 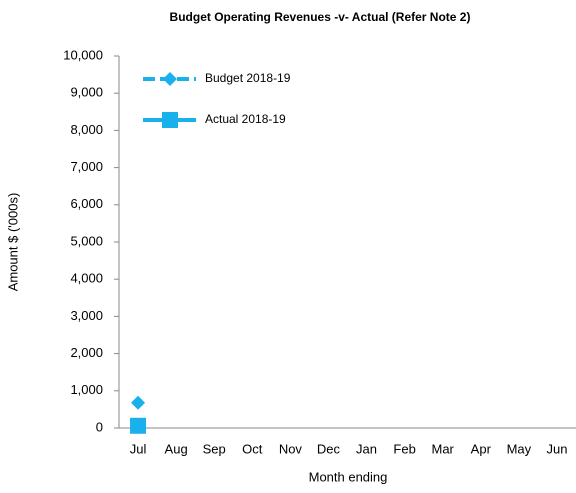 I want to click on legend-label: Budget 2018-19, so click(x=248, y=78).